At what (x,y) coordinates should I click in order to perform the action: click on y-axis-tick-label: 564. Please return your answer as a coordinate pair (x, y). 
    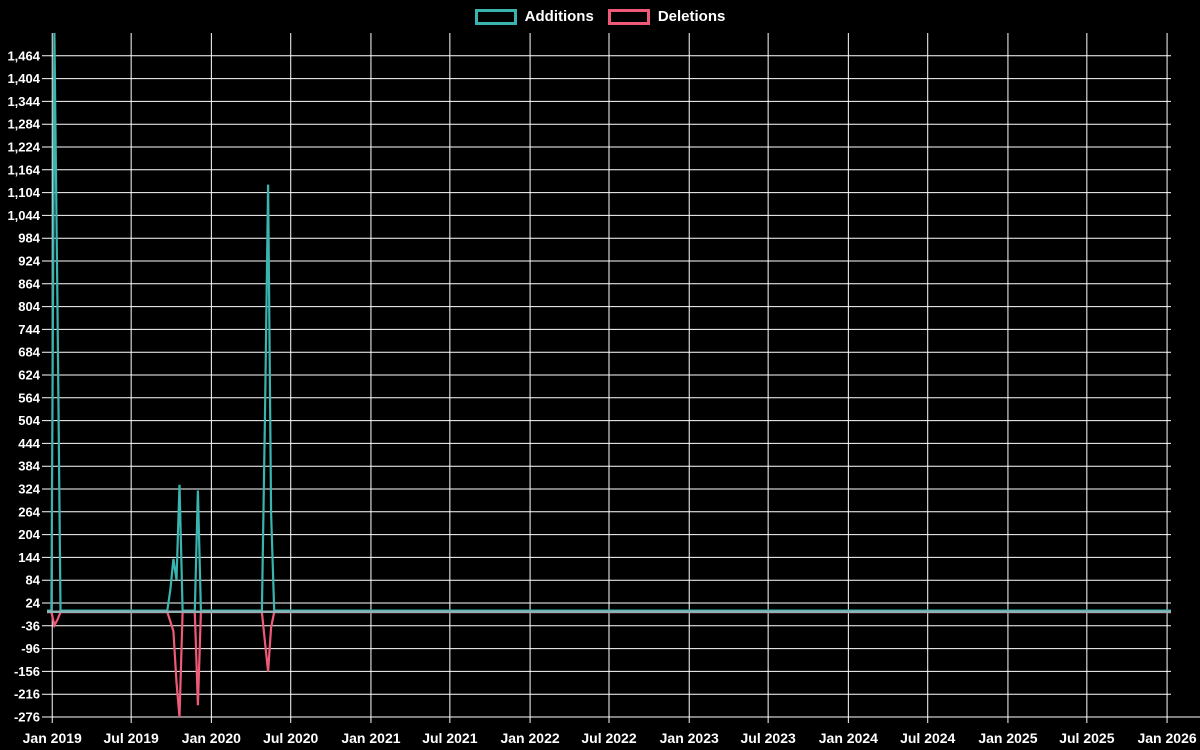
    Looking at the image, I should click on (29, 397).